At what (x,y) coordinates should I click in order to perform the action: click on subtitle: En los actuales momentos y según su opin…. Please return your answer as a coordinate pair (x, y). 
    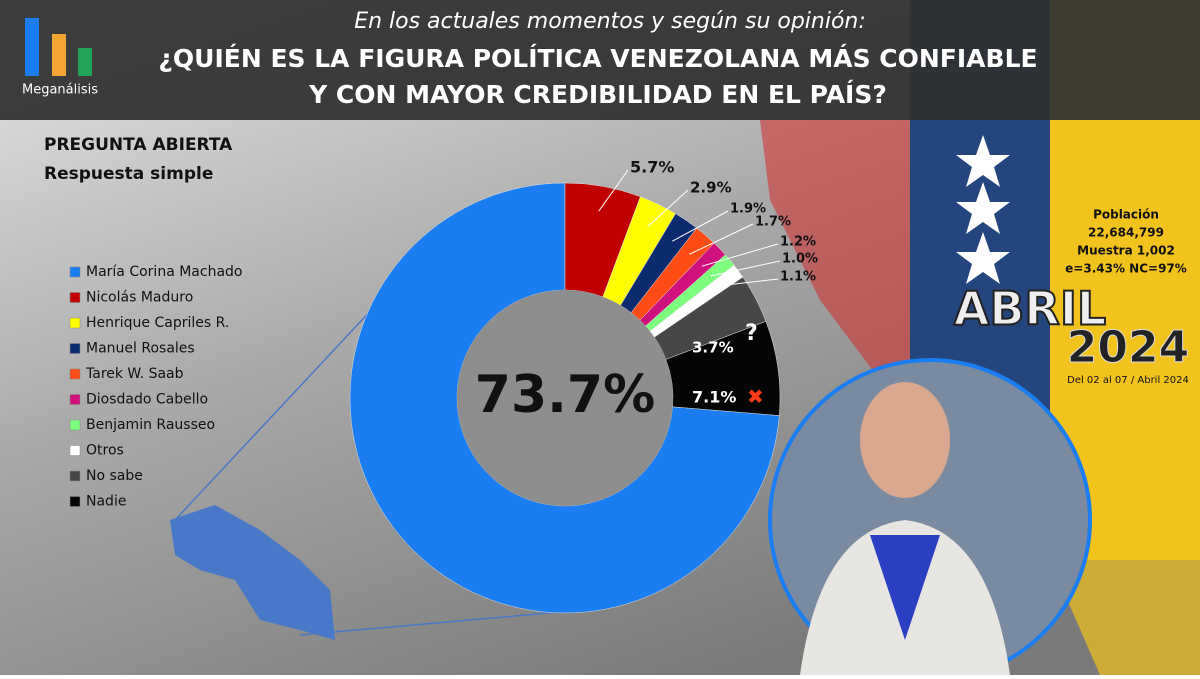
    Looking at the image, I should click on (610, 21).